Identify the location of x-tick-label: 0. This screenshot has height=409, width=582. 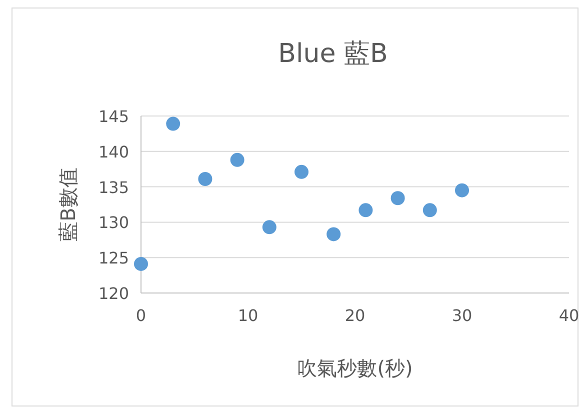
(141, 315).